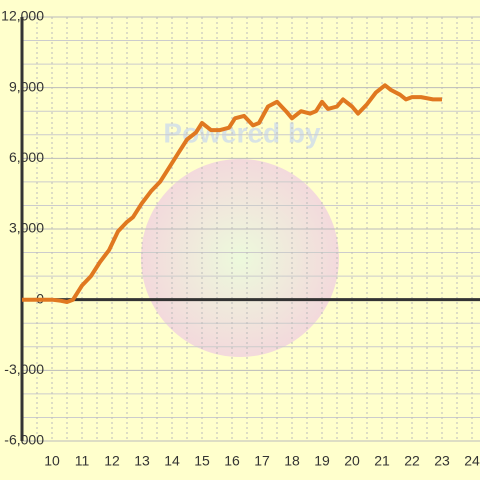 The image size is (480, 480). I want to click on y-tick-label: 3,000, so click(26, 228).